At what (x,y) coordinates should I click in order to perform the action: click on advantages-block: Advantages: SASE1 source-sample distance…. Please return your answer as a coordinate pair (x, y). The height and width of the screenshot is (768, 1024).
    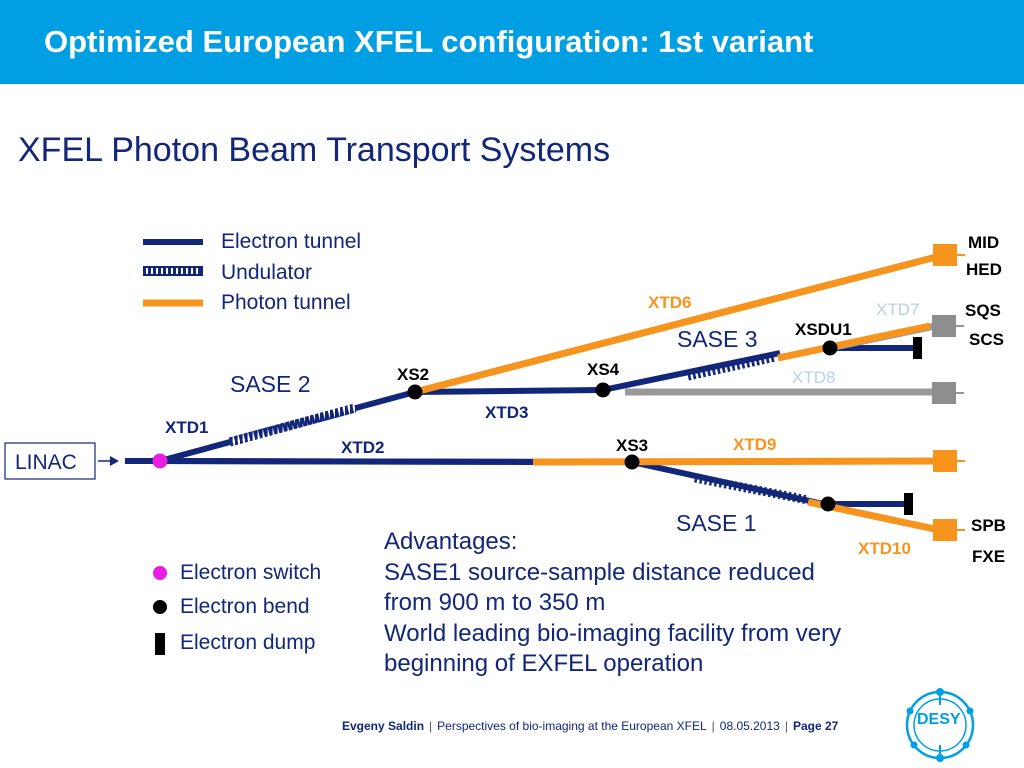
    Looking at the image, I should click on (612, 603).